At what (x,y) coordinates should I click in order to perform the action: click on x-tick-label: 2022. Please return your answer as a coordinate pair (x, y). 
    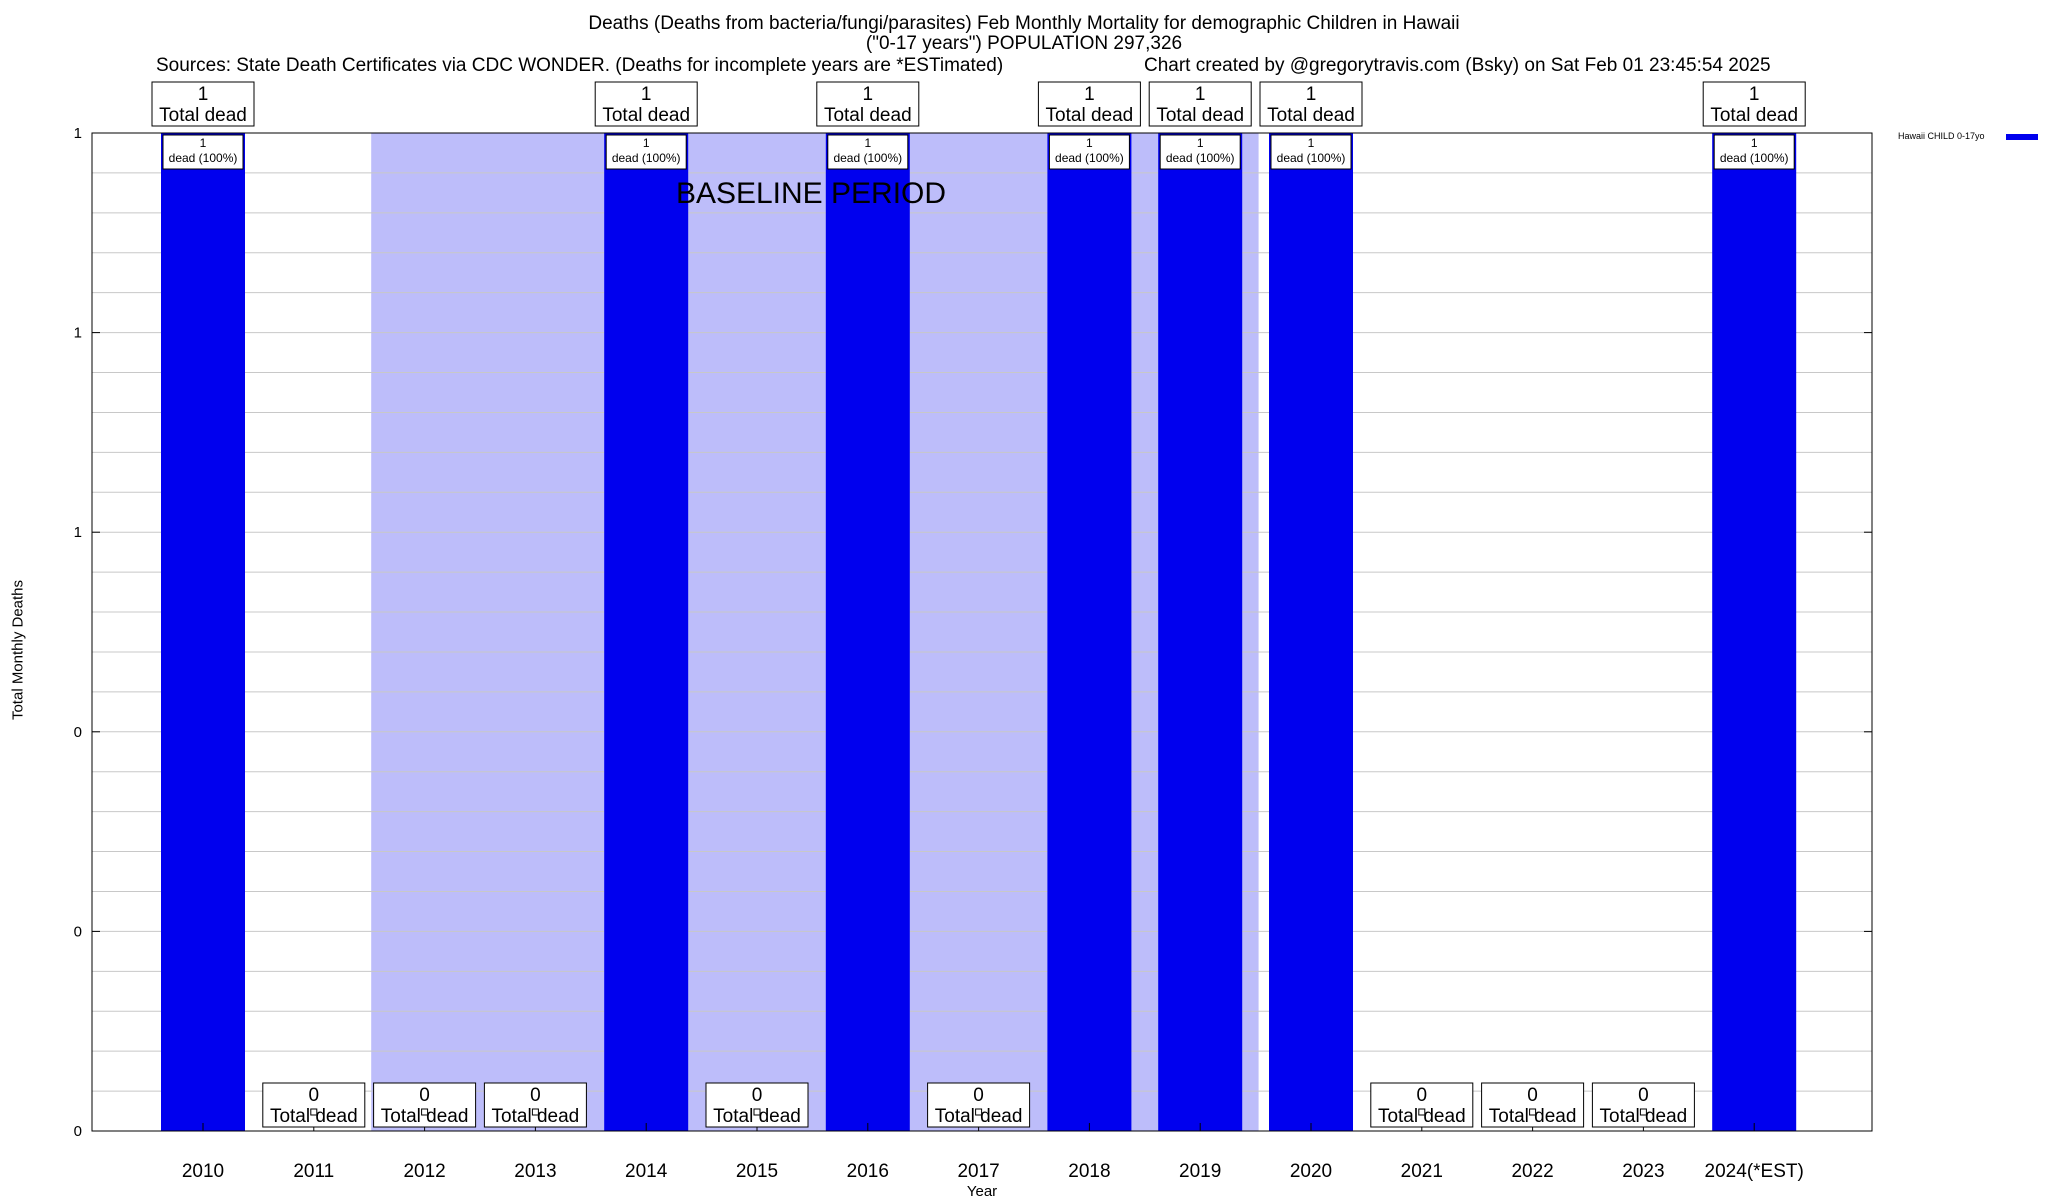
    Looking at the image, I should click on (1532, 1171).